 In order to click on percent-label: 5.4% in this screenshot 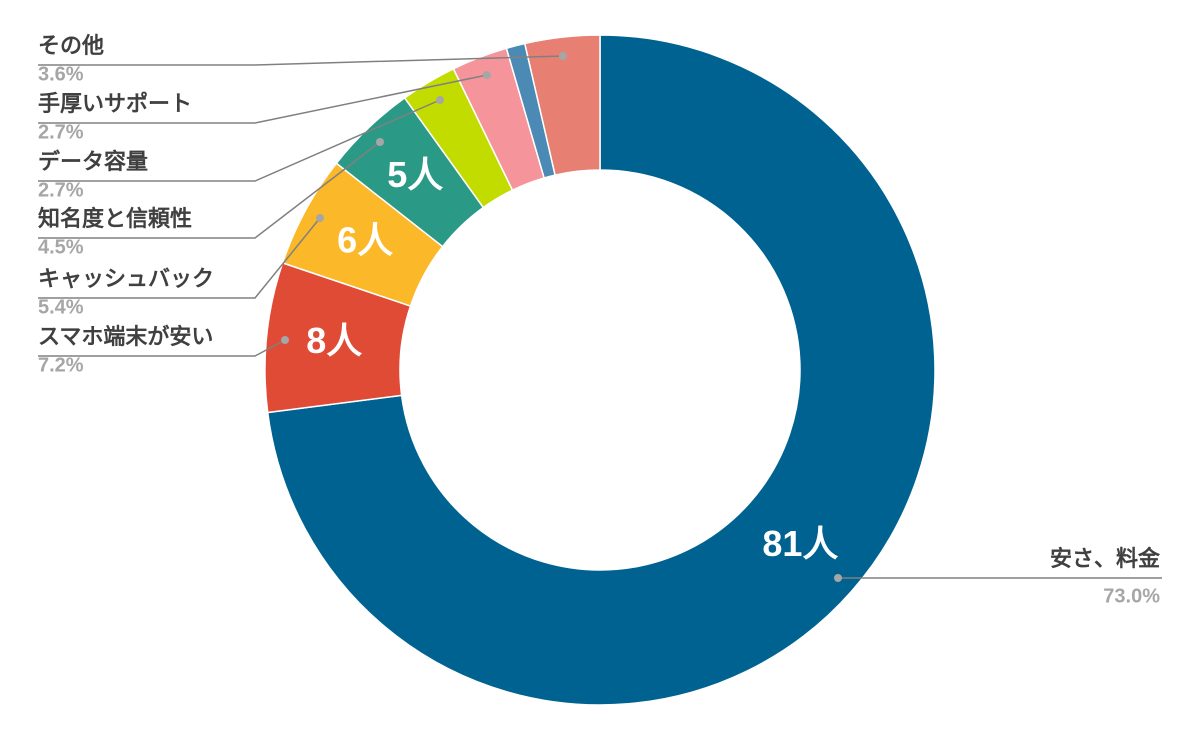, I will do `click(61, 307)`.